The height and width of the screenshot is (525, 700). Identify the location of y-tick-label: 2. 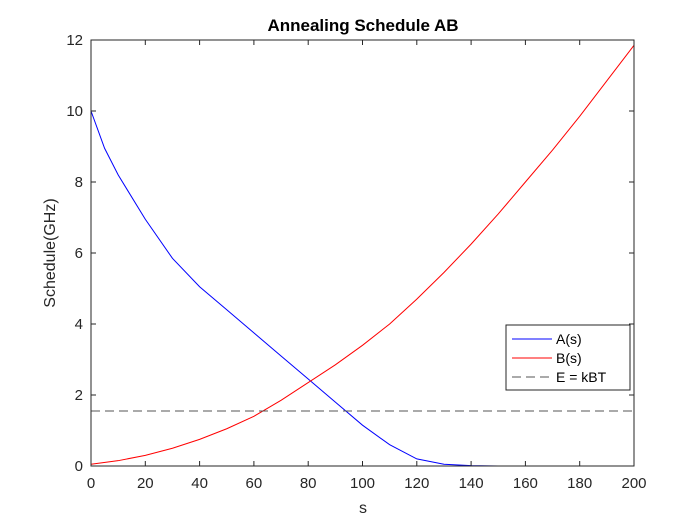
(79, 395).